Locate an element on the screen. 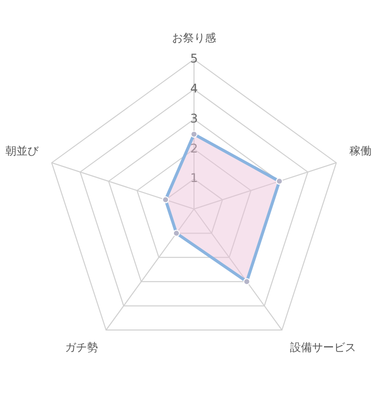 The image size is (378, 400). spoke-label: ガチ勢 is located at coordinates (81, 347).